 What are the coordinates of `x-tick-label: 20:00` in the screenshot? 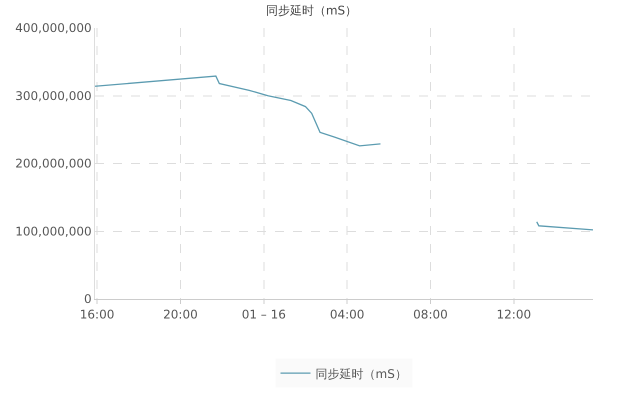 It's located at (180, 314).